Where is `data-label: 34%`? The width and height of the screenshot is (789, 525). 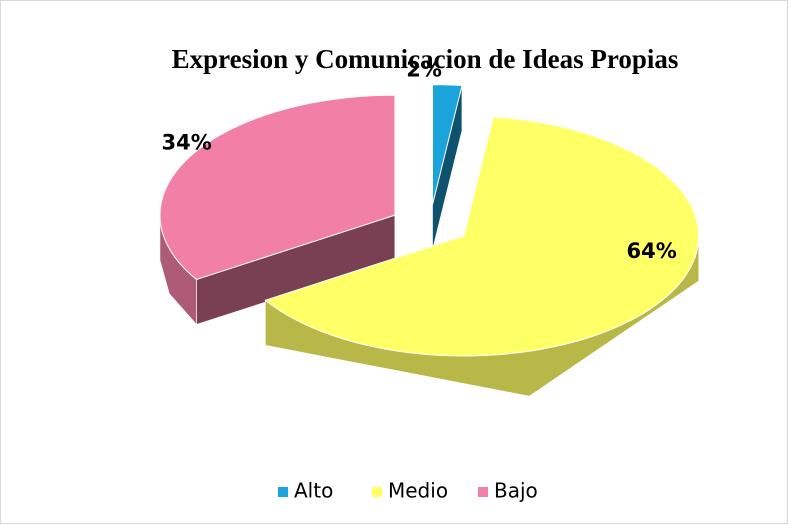
data-label: 34% is located at coordinates (187, 143).